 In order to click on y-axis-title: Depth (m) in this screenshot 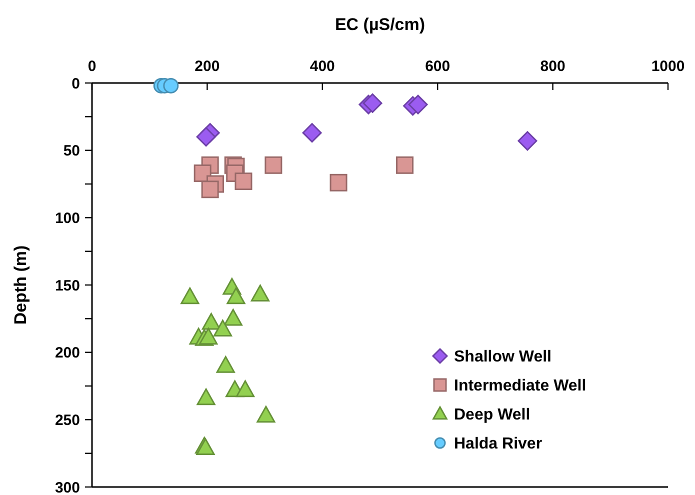, I will do `click(20, 285)`.